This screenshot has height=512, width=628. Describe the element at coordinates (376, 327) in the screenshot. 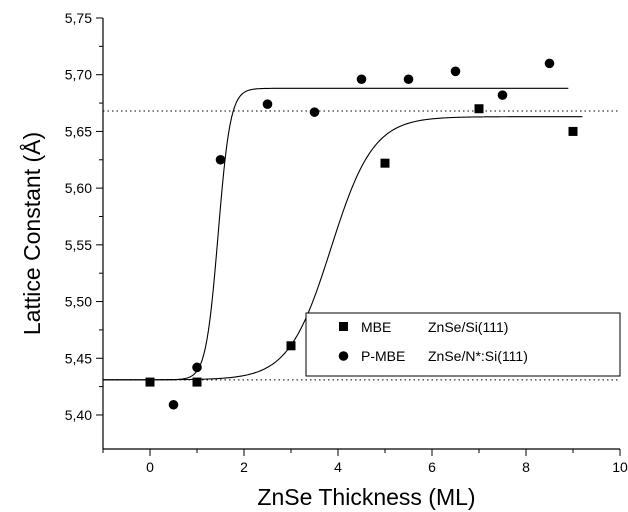

I see `legend-series-name: MBE` at that location.